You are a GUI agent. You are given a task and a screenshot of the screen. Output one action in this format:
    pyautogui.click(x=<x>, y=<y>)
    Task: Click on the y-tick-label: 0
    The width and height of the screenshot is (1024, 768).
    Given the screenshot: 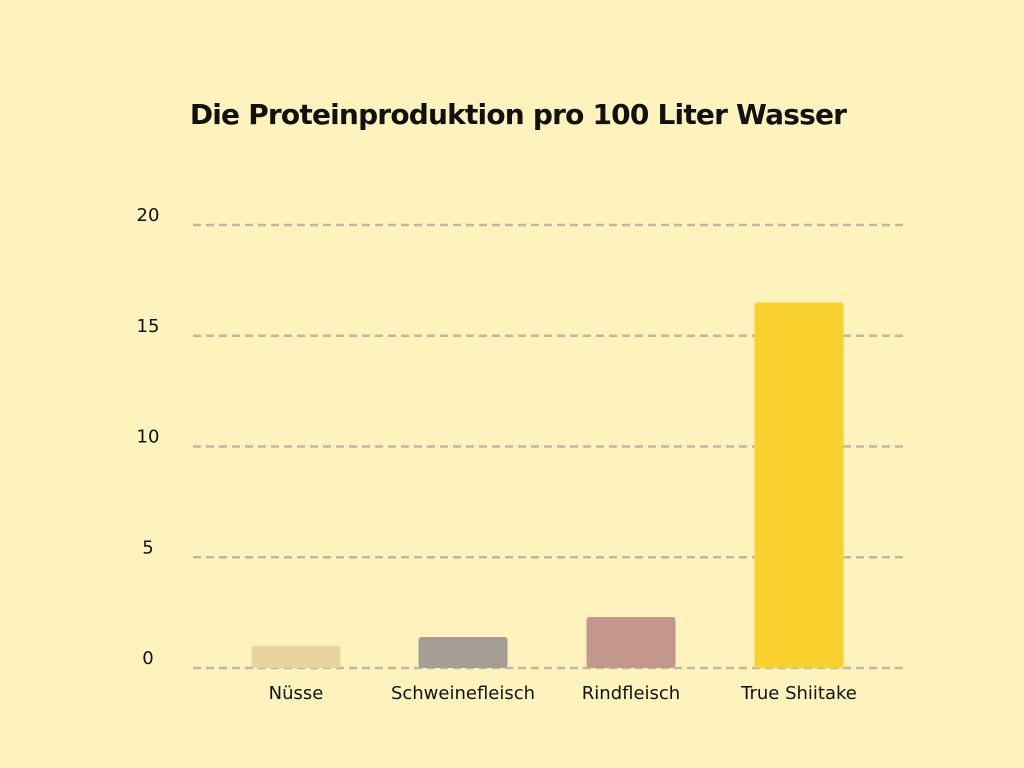 What is the action you would take?
    pyautogui.click(x=147, y=658)
    